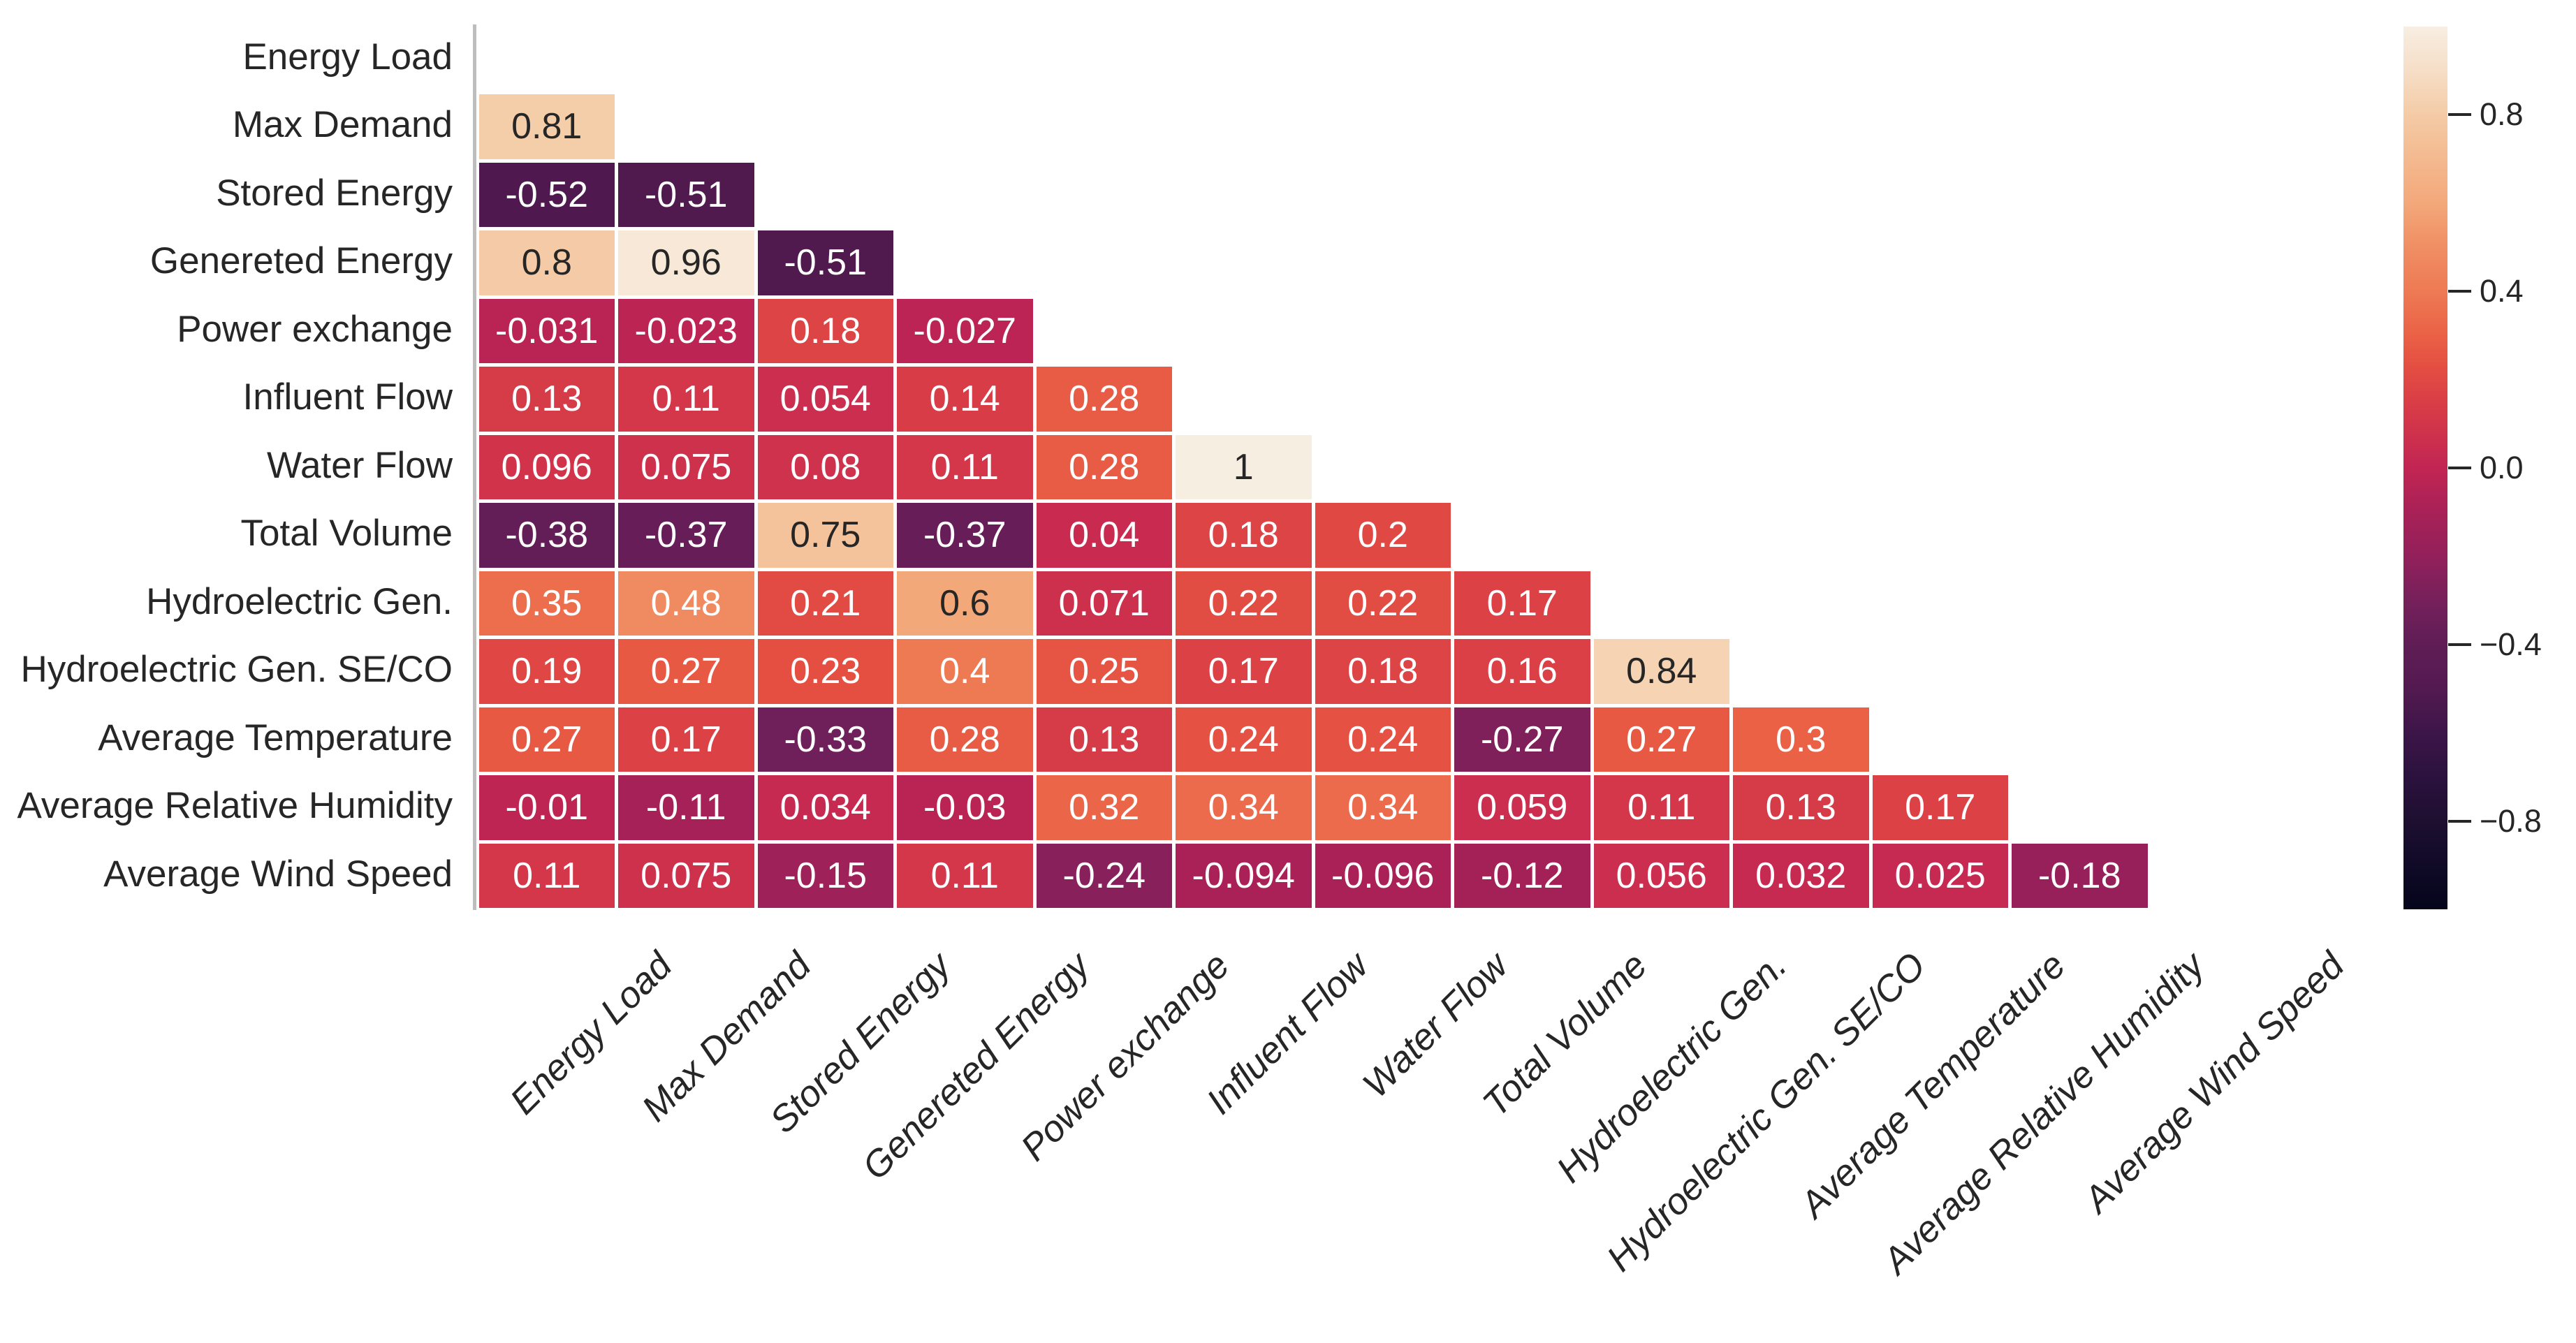 The height and width of the screenshot is (1343, 2576). Describe the element at coordinates (1244, 604) in the screenshot. I see `heatmap-cell: 0.22` at that location.